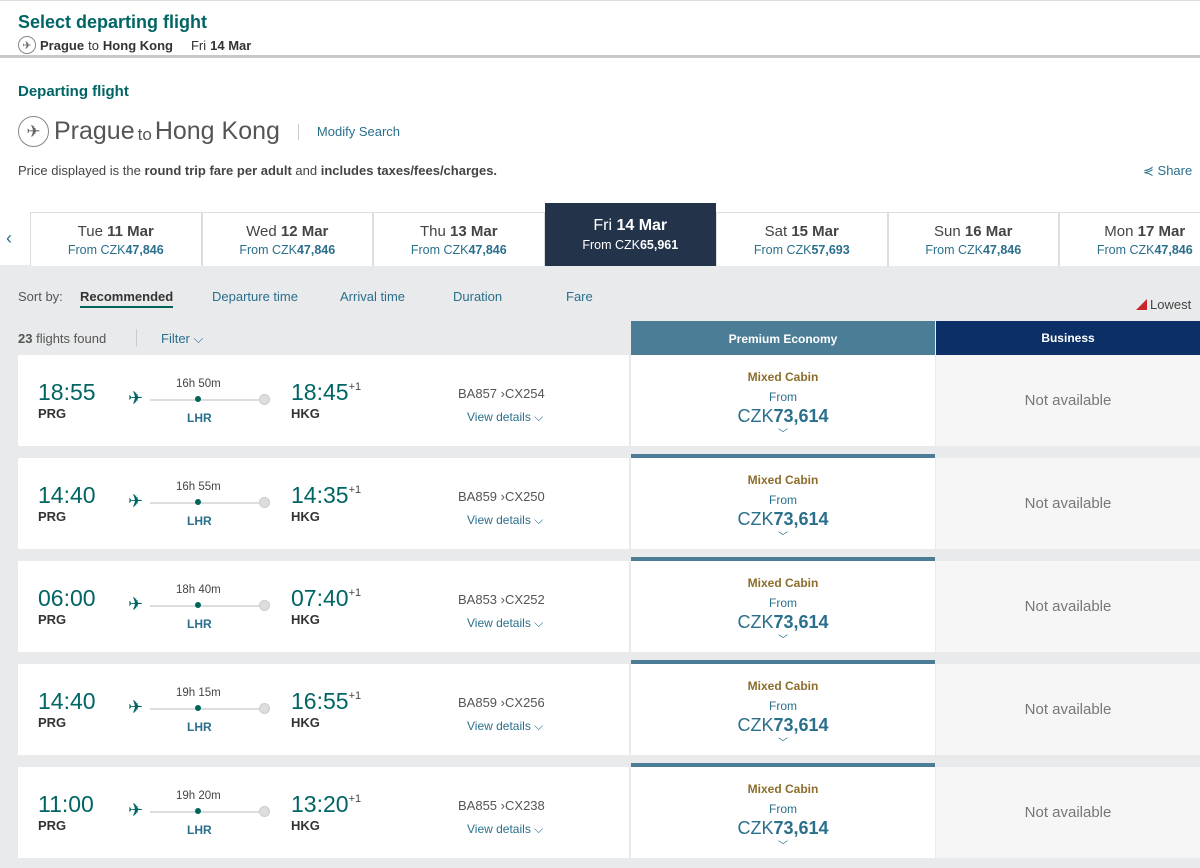 The height and width of the screenshot is (868, 1200). I want to click on date-tab: Sat 15 Mar From CZK57,693, so click(802, 239).